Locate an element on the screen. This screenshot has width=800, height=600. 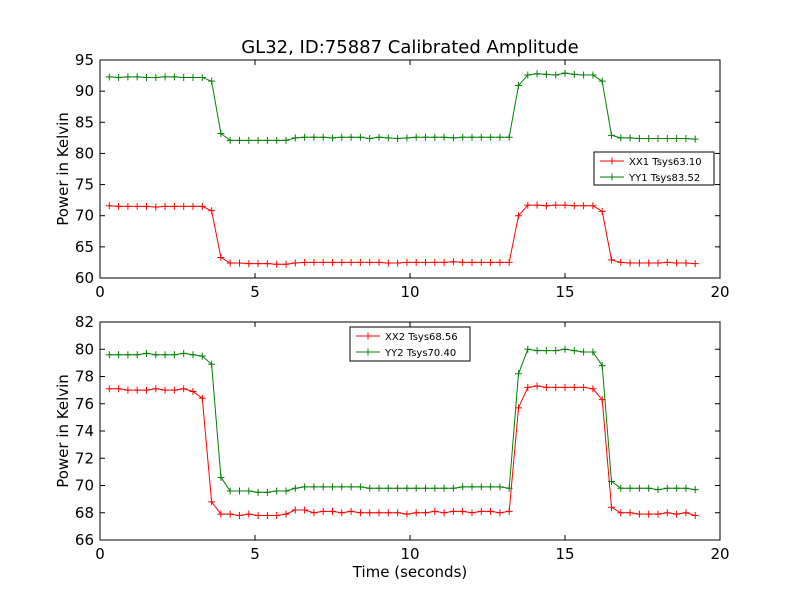
y-tick-label: 74 is located at coordinates (84, 431).